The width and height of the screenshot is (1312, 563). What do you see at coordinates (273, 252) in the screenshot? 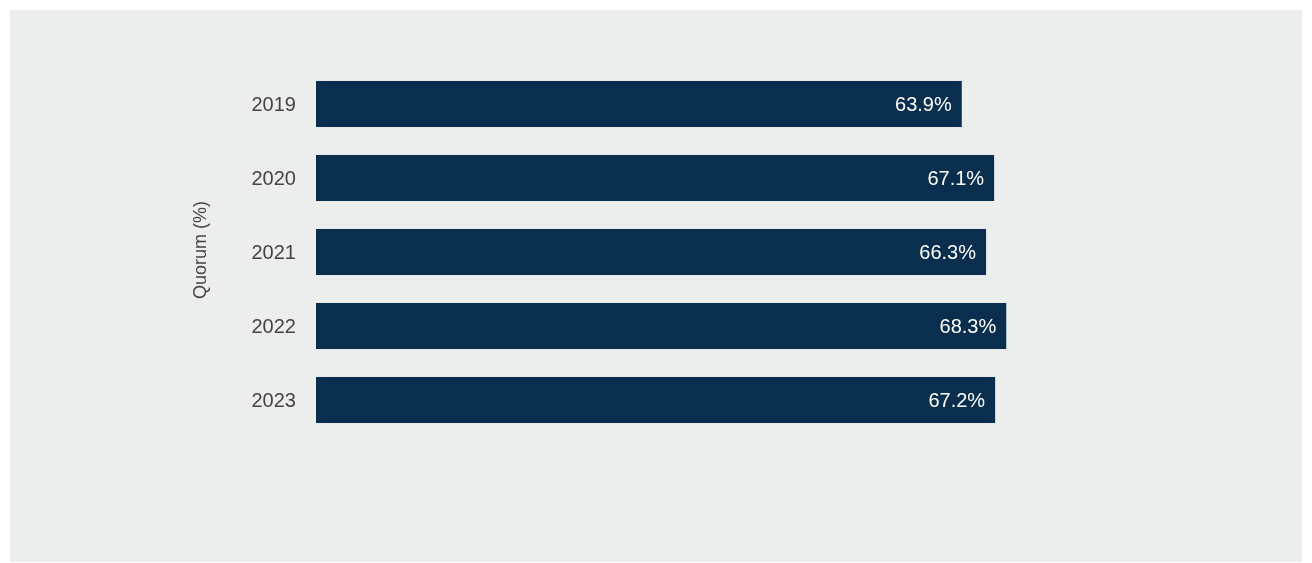
I see `y-tick-label: 2021` at bounding box center [273, 252].